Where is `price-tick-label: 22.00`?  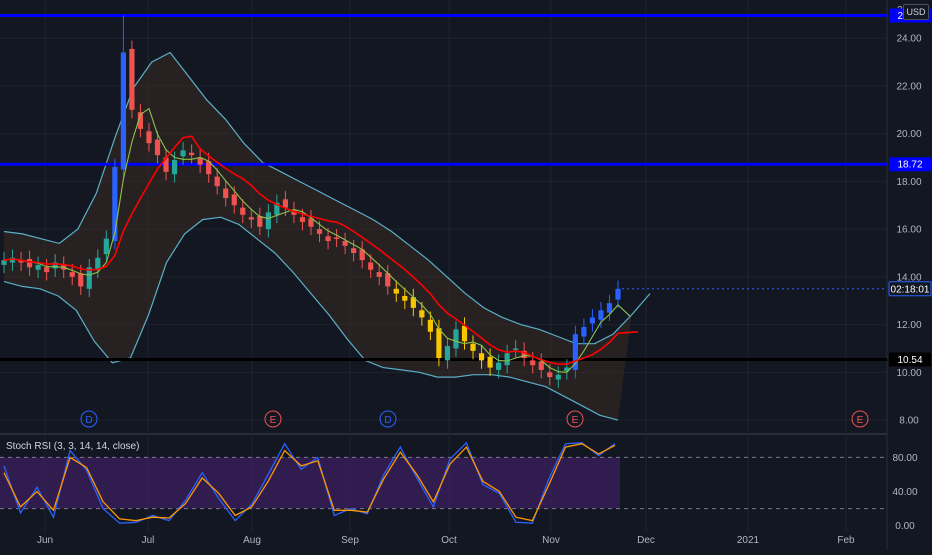 price-tick-label: 22.00 is located at coordinates (908, 86).